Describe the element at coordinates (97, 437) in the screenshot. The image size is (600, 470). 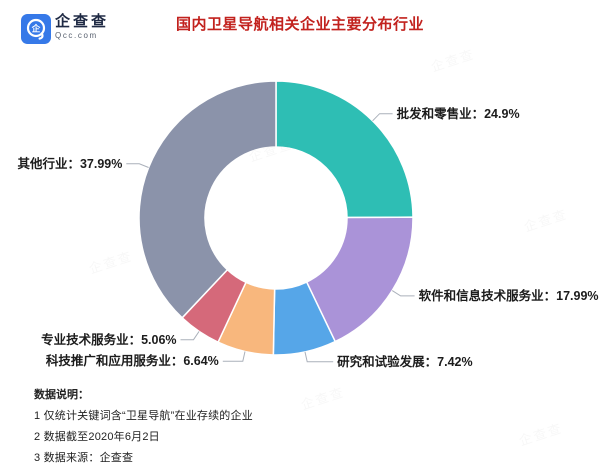
I see `note-line-2: 2 数据截至2020年6月2日` at that location.